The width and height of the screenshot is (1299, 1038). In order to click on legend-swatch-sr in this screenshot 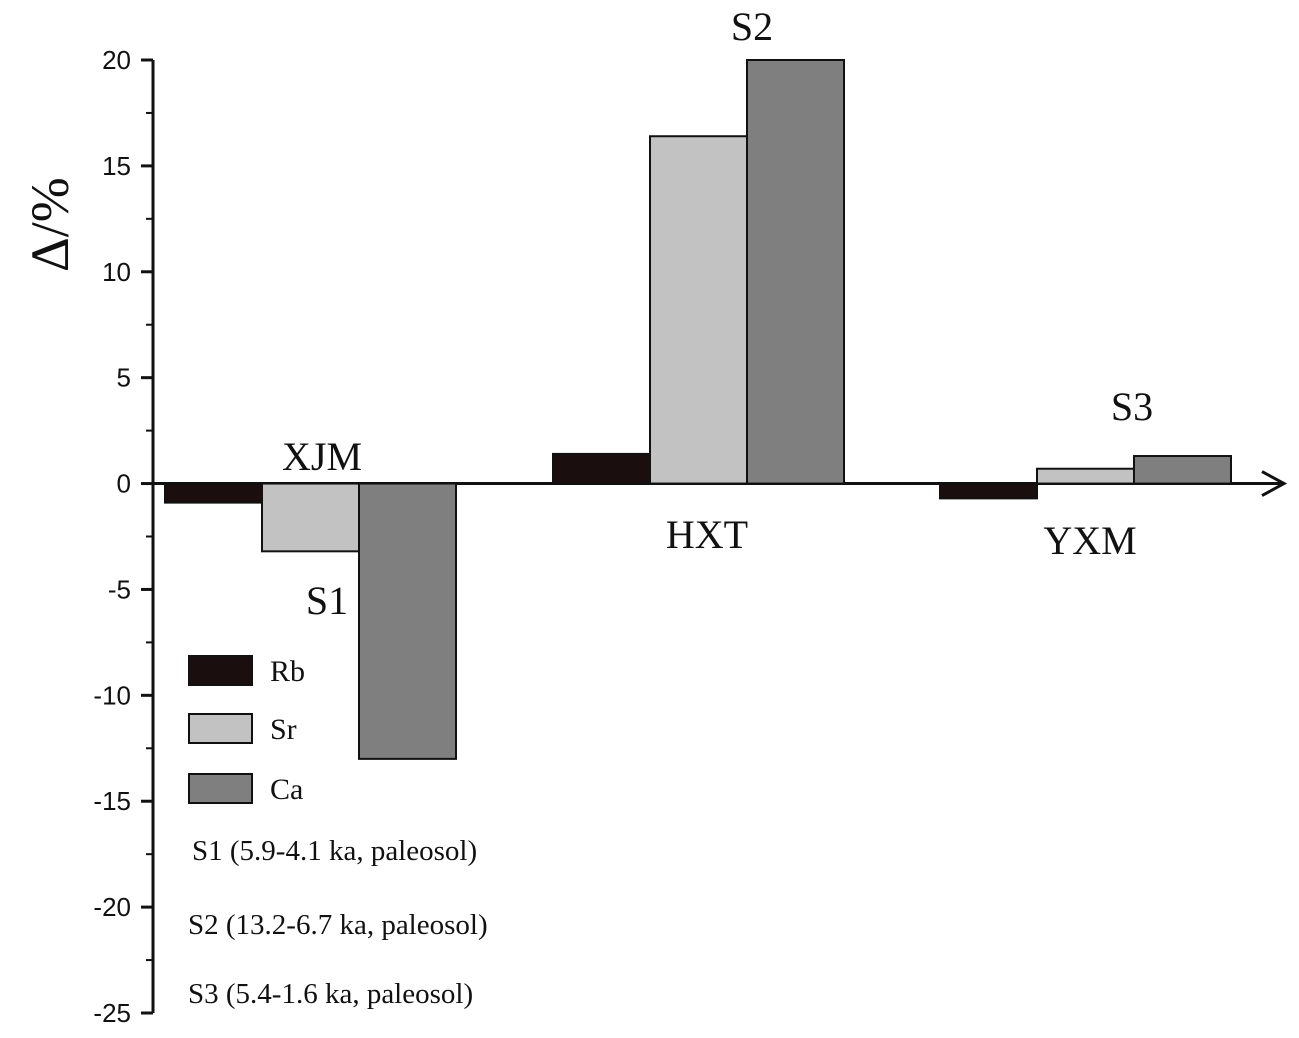, I will do `click(220, 728)`.